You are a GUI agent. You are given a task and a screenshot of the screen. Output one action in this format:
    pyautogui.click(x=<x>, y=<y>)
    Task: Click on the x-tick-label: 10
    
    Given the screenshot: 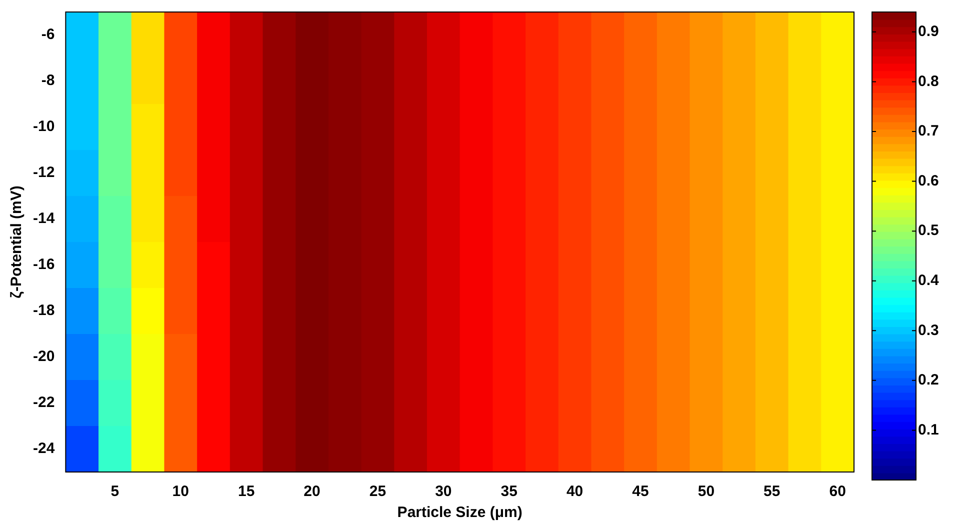 What is the action you would take?
    pyautogui.click(x=180, y=491)
    